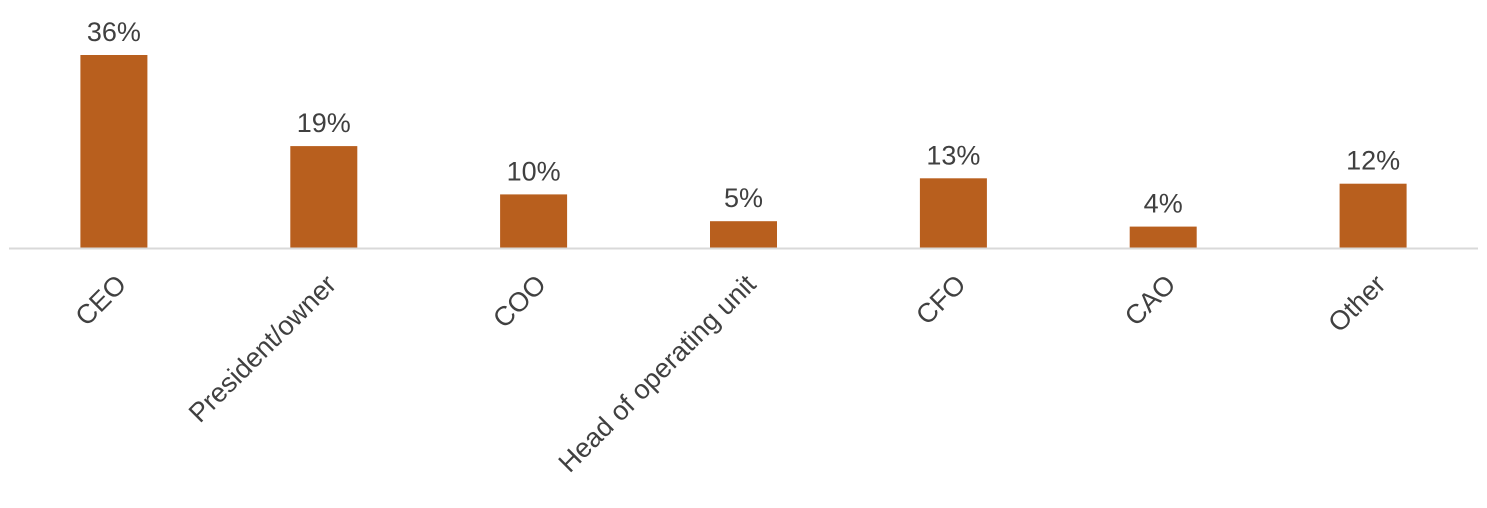 This screenshot has height=508, width=1487. What do you see at coordinates (324, 197) in the screenshot?
I see `bar-president-owner` at bounding box center [324, 197].